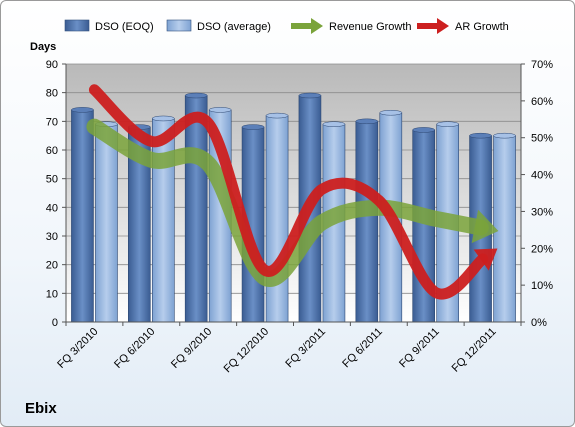 The width and height of the screenshot is (575, 427). Describe the element at coordinates (52, 94) in the screenshot. I see `y-tick-label-8: 80` at that location.